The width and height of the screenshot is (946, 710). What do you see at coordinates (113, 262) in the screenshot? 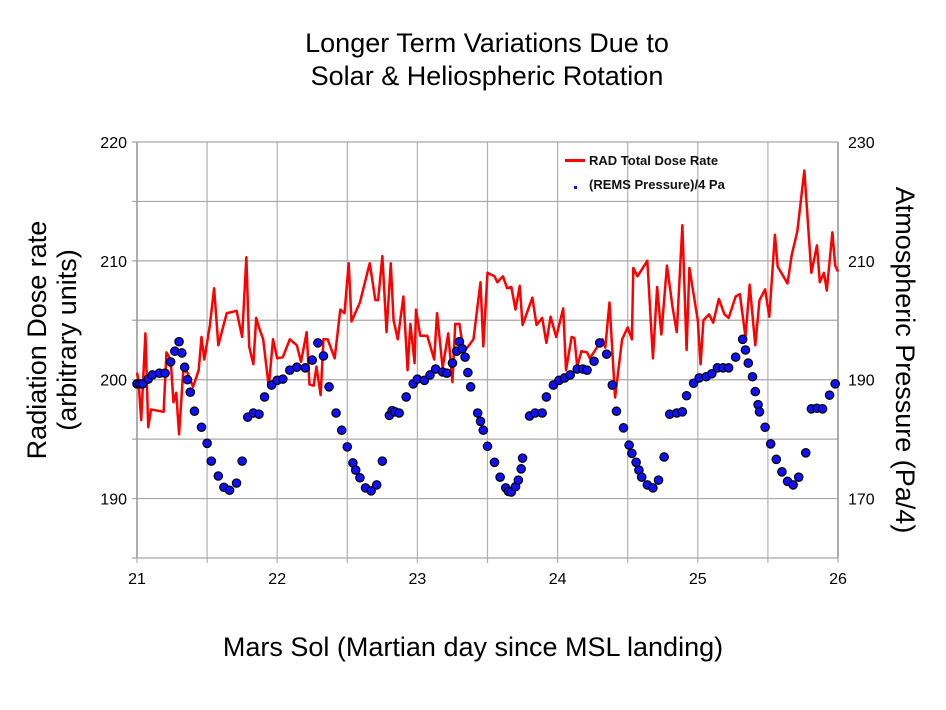
I see `y-tick-label-left: 210` at bounding box center [113, 262].